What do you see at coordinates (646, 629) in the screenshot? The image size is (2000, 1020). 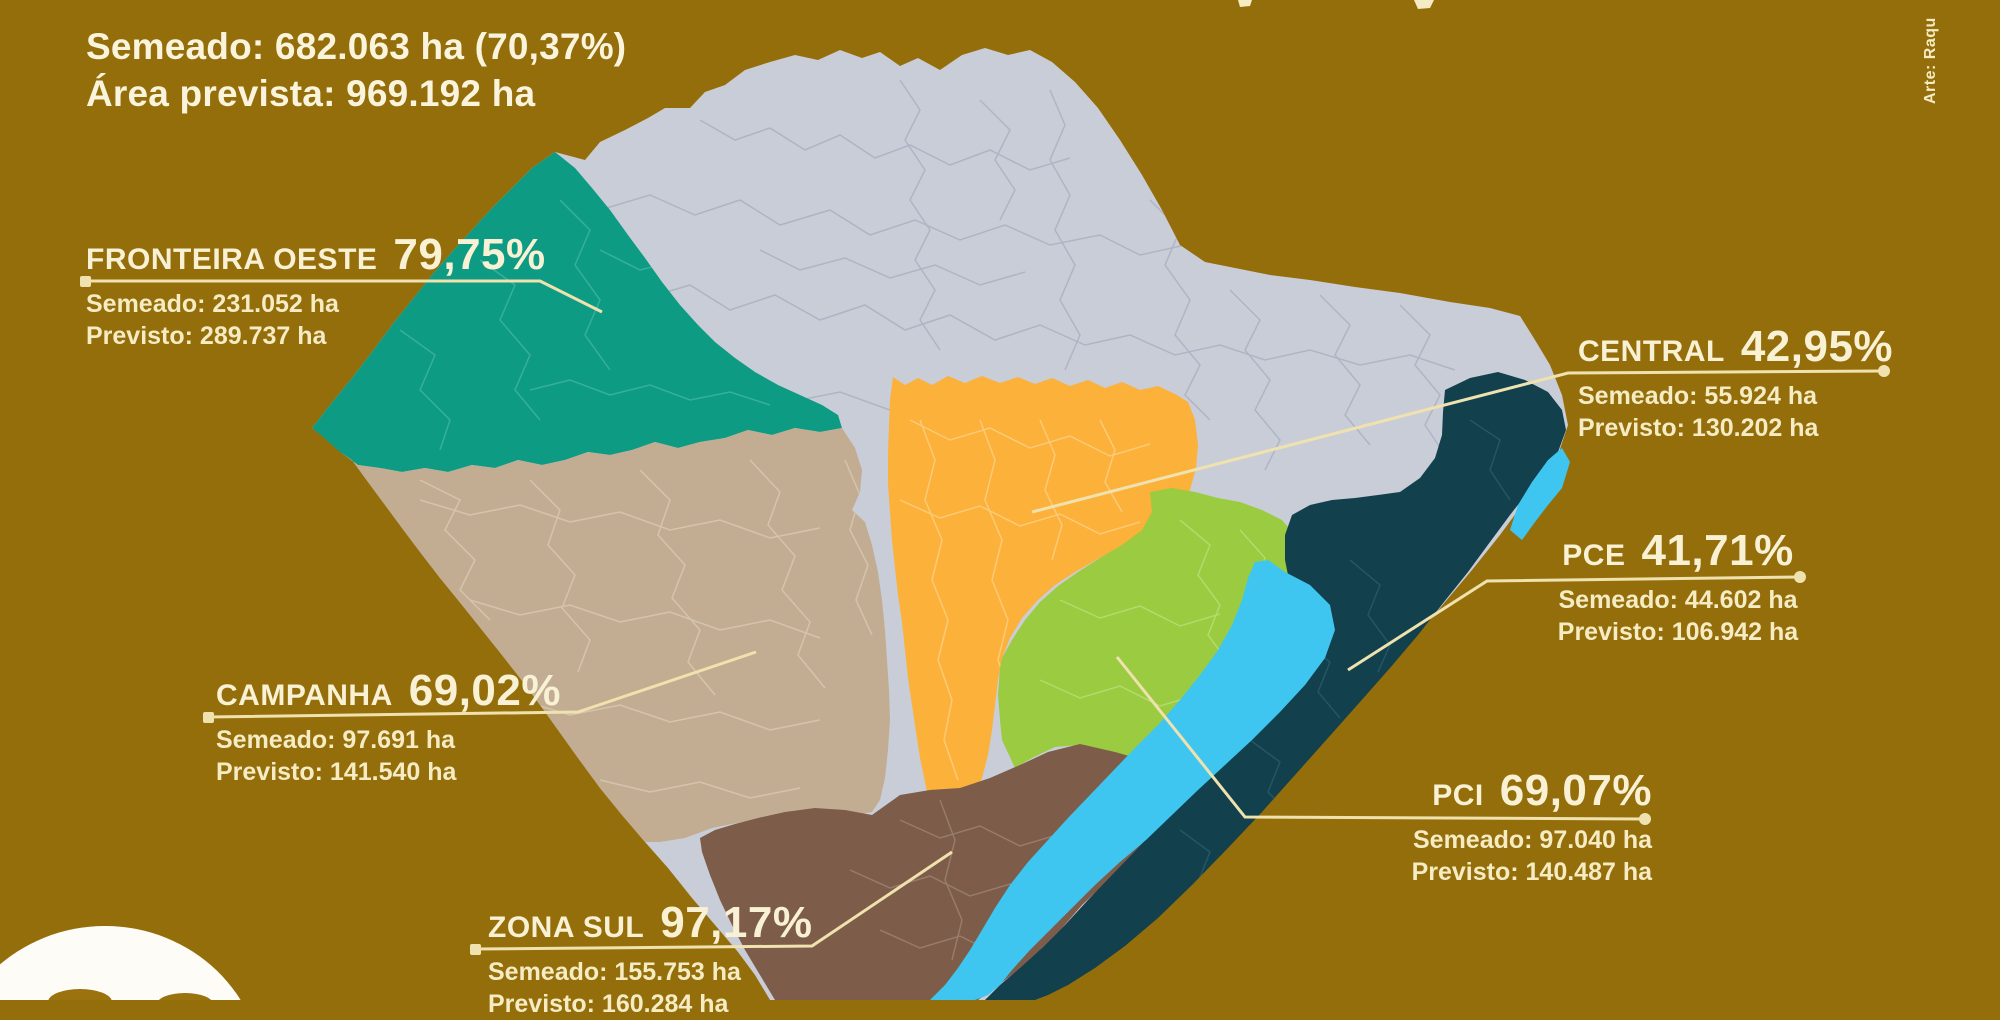 I see `municipal-borders-tan` at bounding box center [646, 629].